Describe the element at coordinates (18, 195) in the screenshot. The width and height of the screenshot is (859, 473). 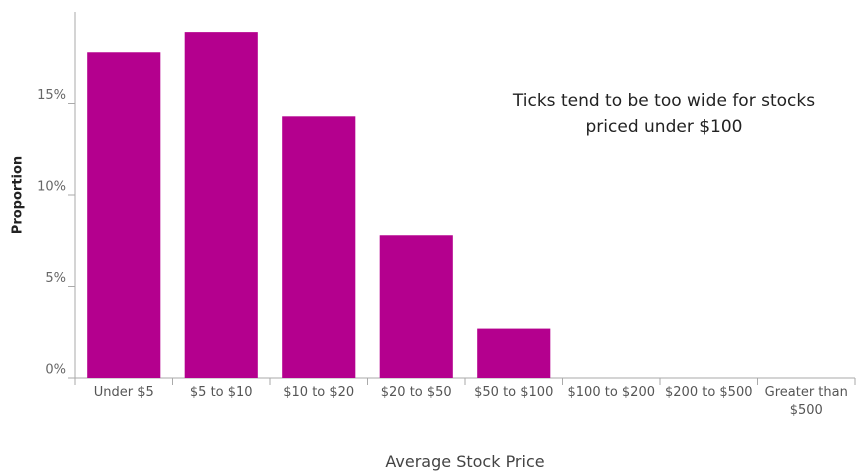
I see `y-axis-label: Proportion` at that location.